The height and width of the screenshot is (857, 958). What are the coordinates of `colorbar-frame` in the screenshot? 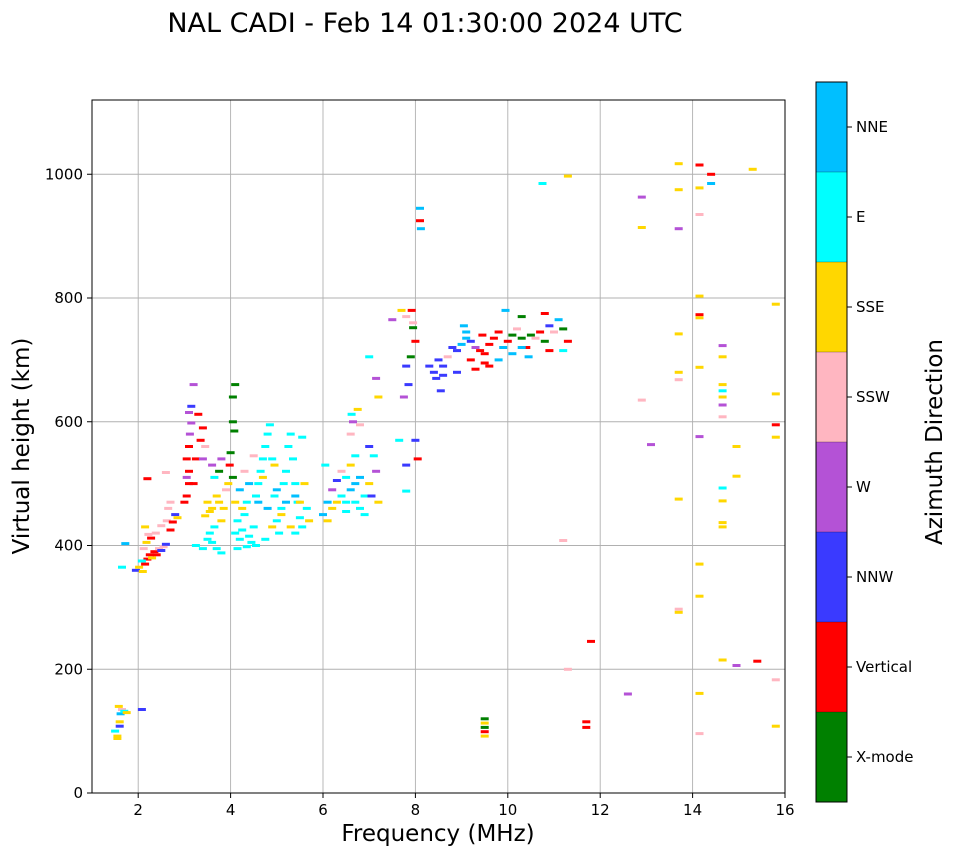 It's located at (831, 442).